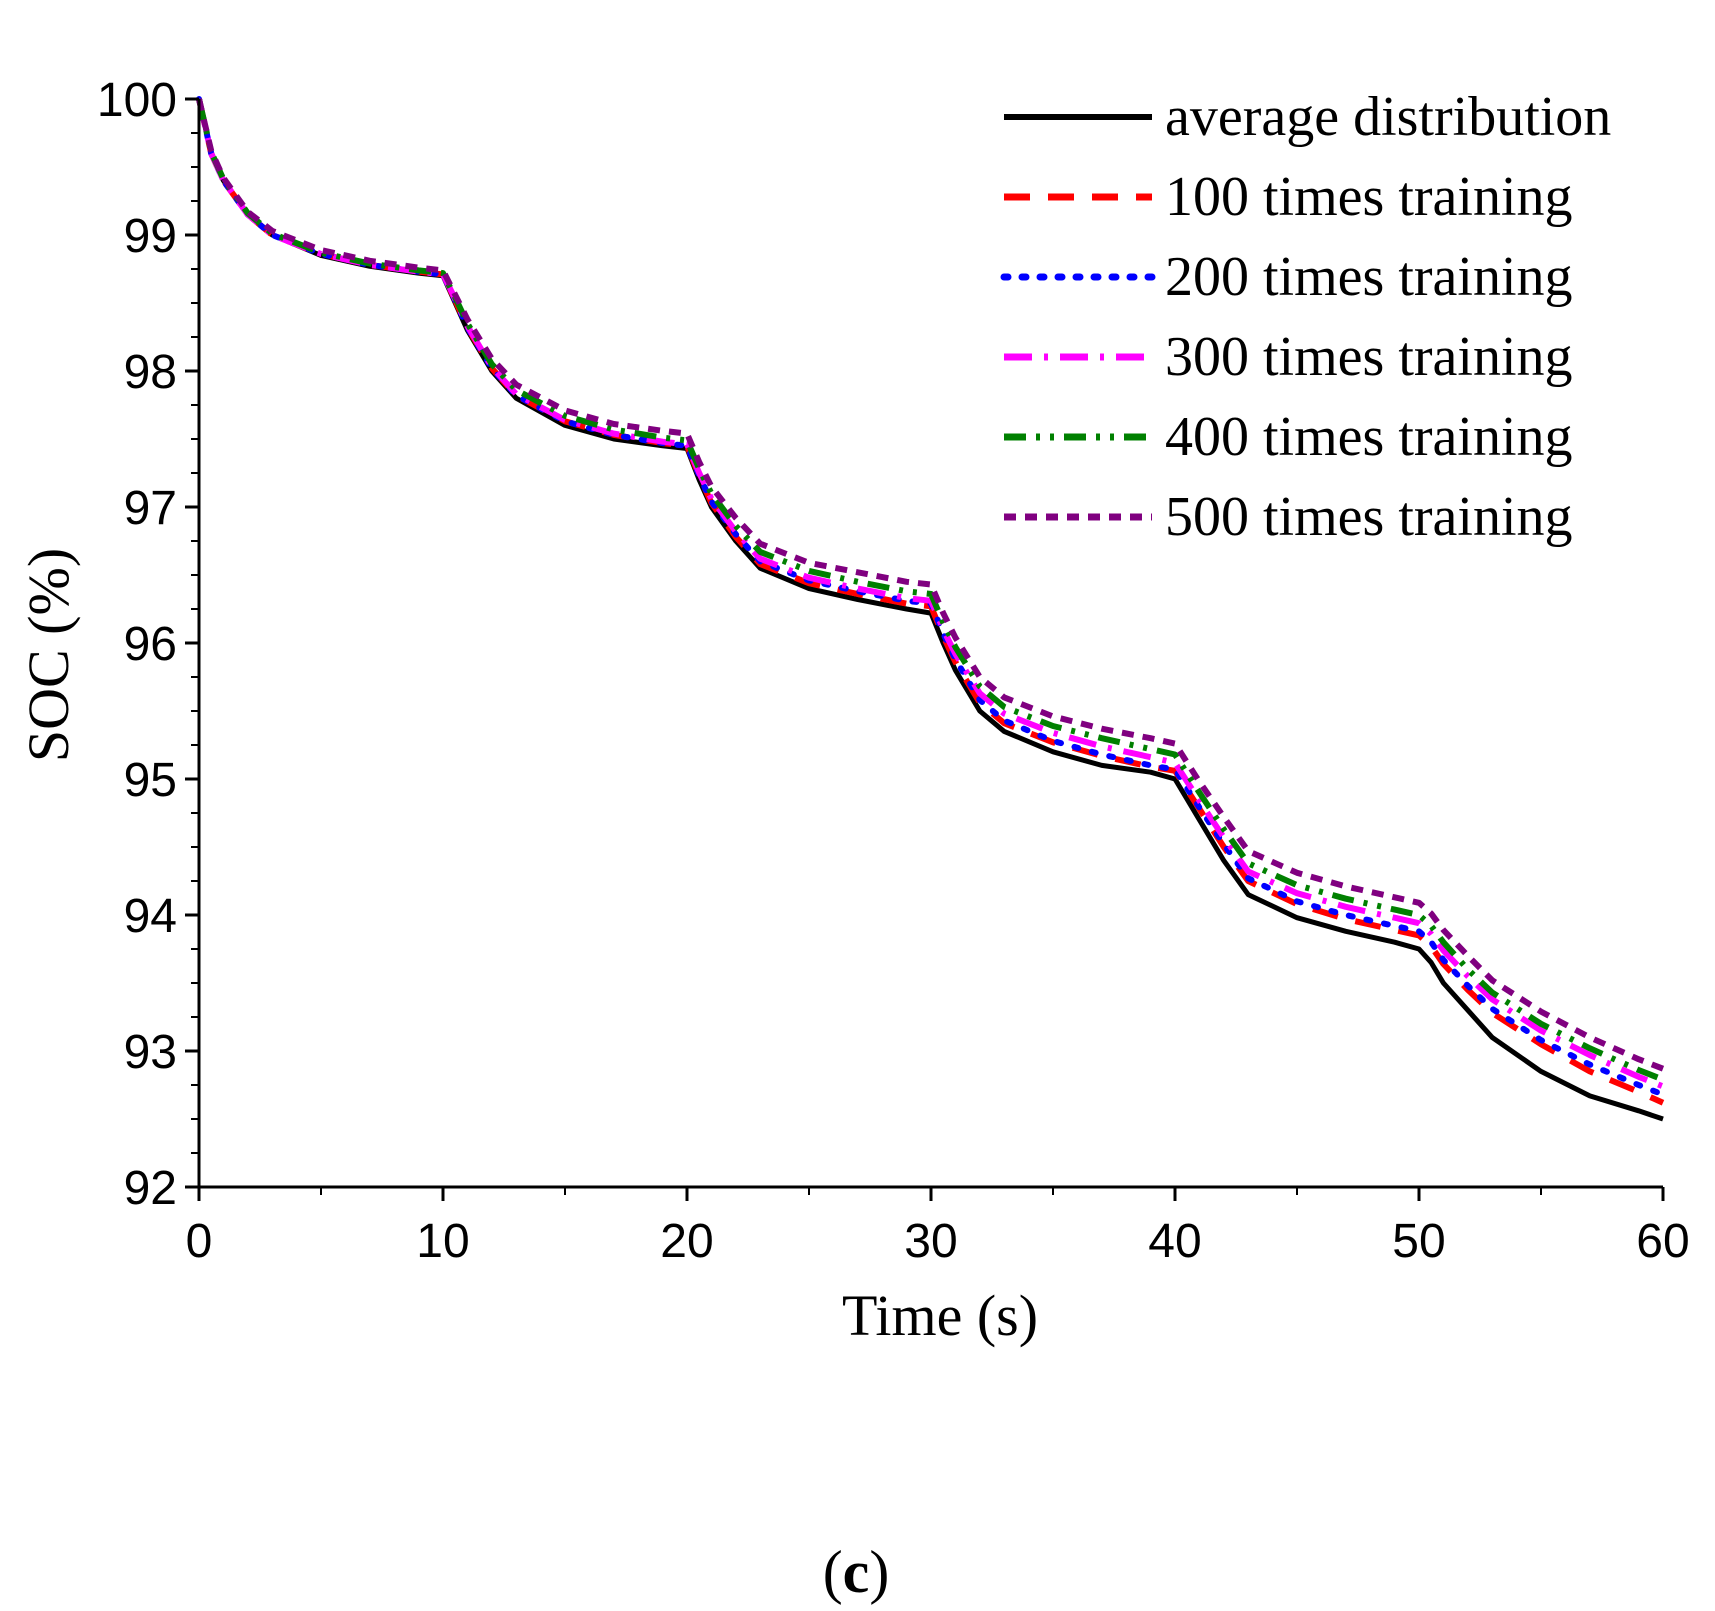  I want to click on caption-letter: c, so click(856, 1572).